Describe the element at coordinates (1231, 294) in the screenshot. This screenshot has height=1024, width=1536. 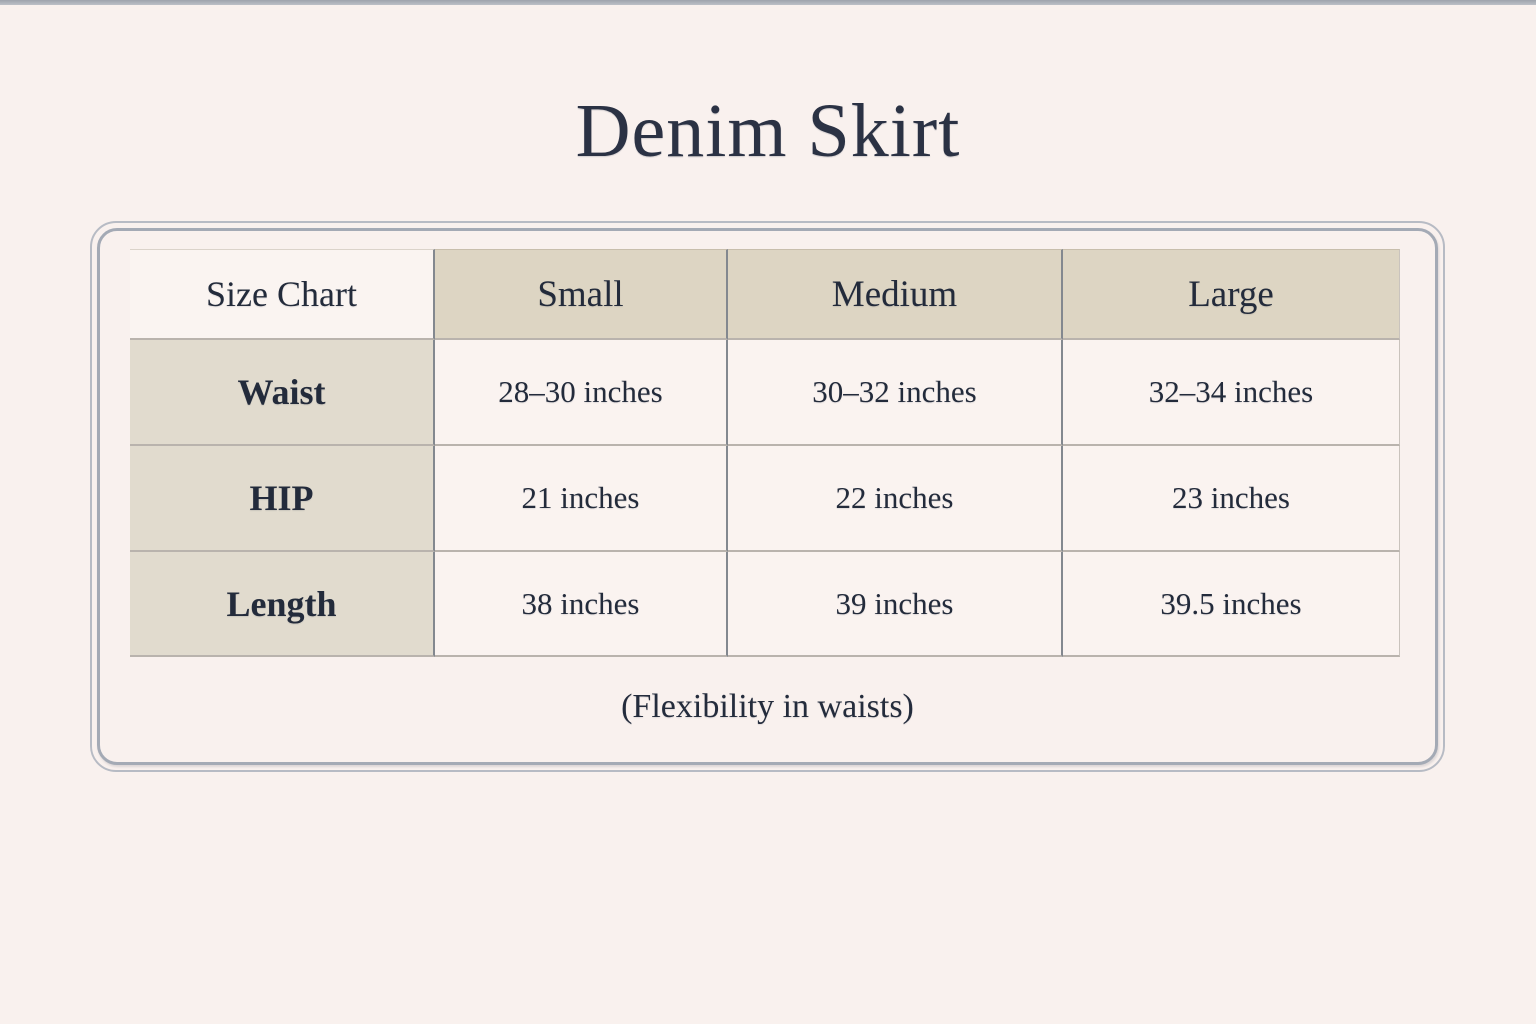
I see `column-header-large: Large` at that location.